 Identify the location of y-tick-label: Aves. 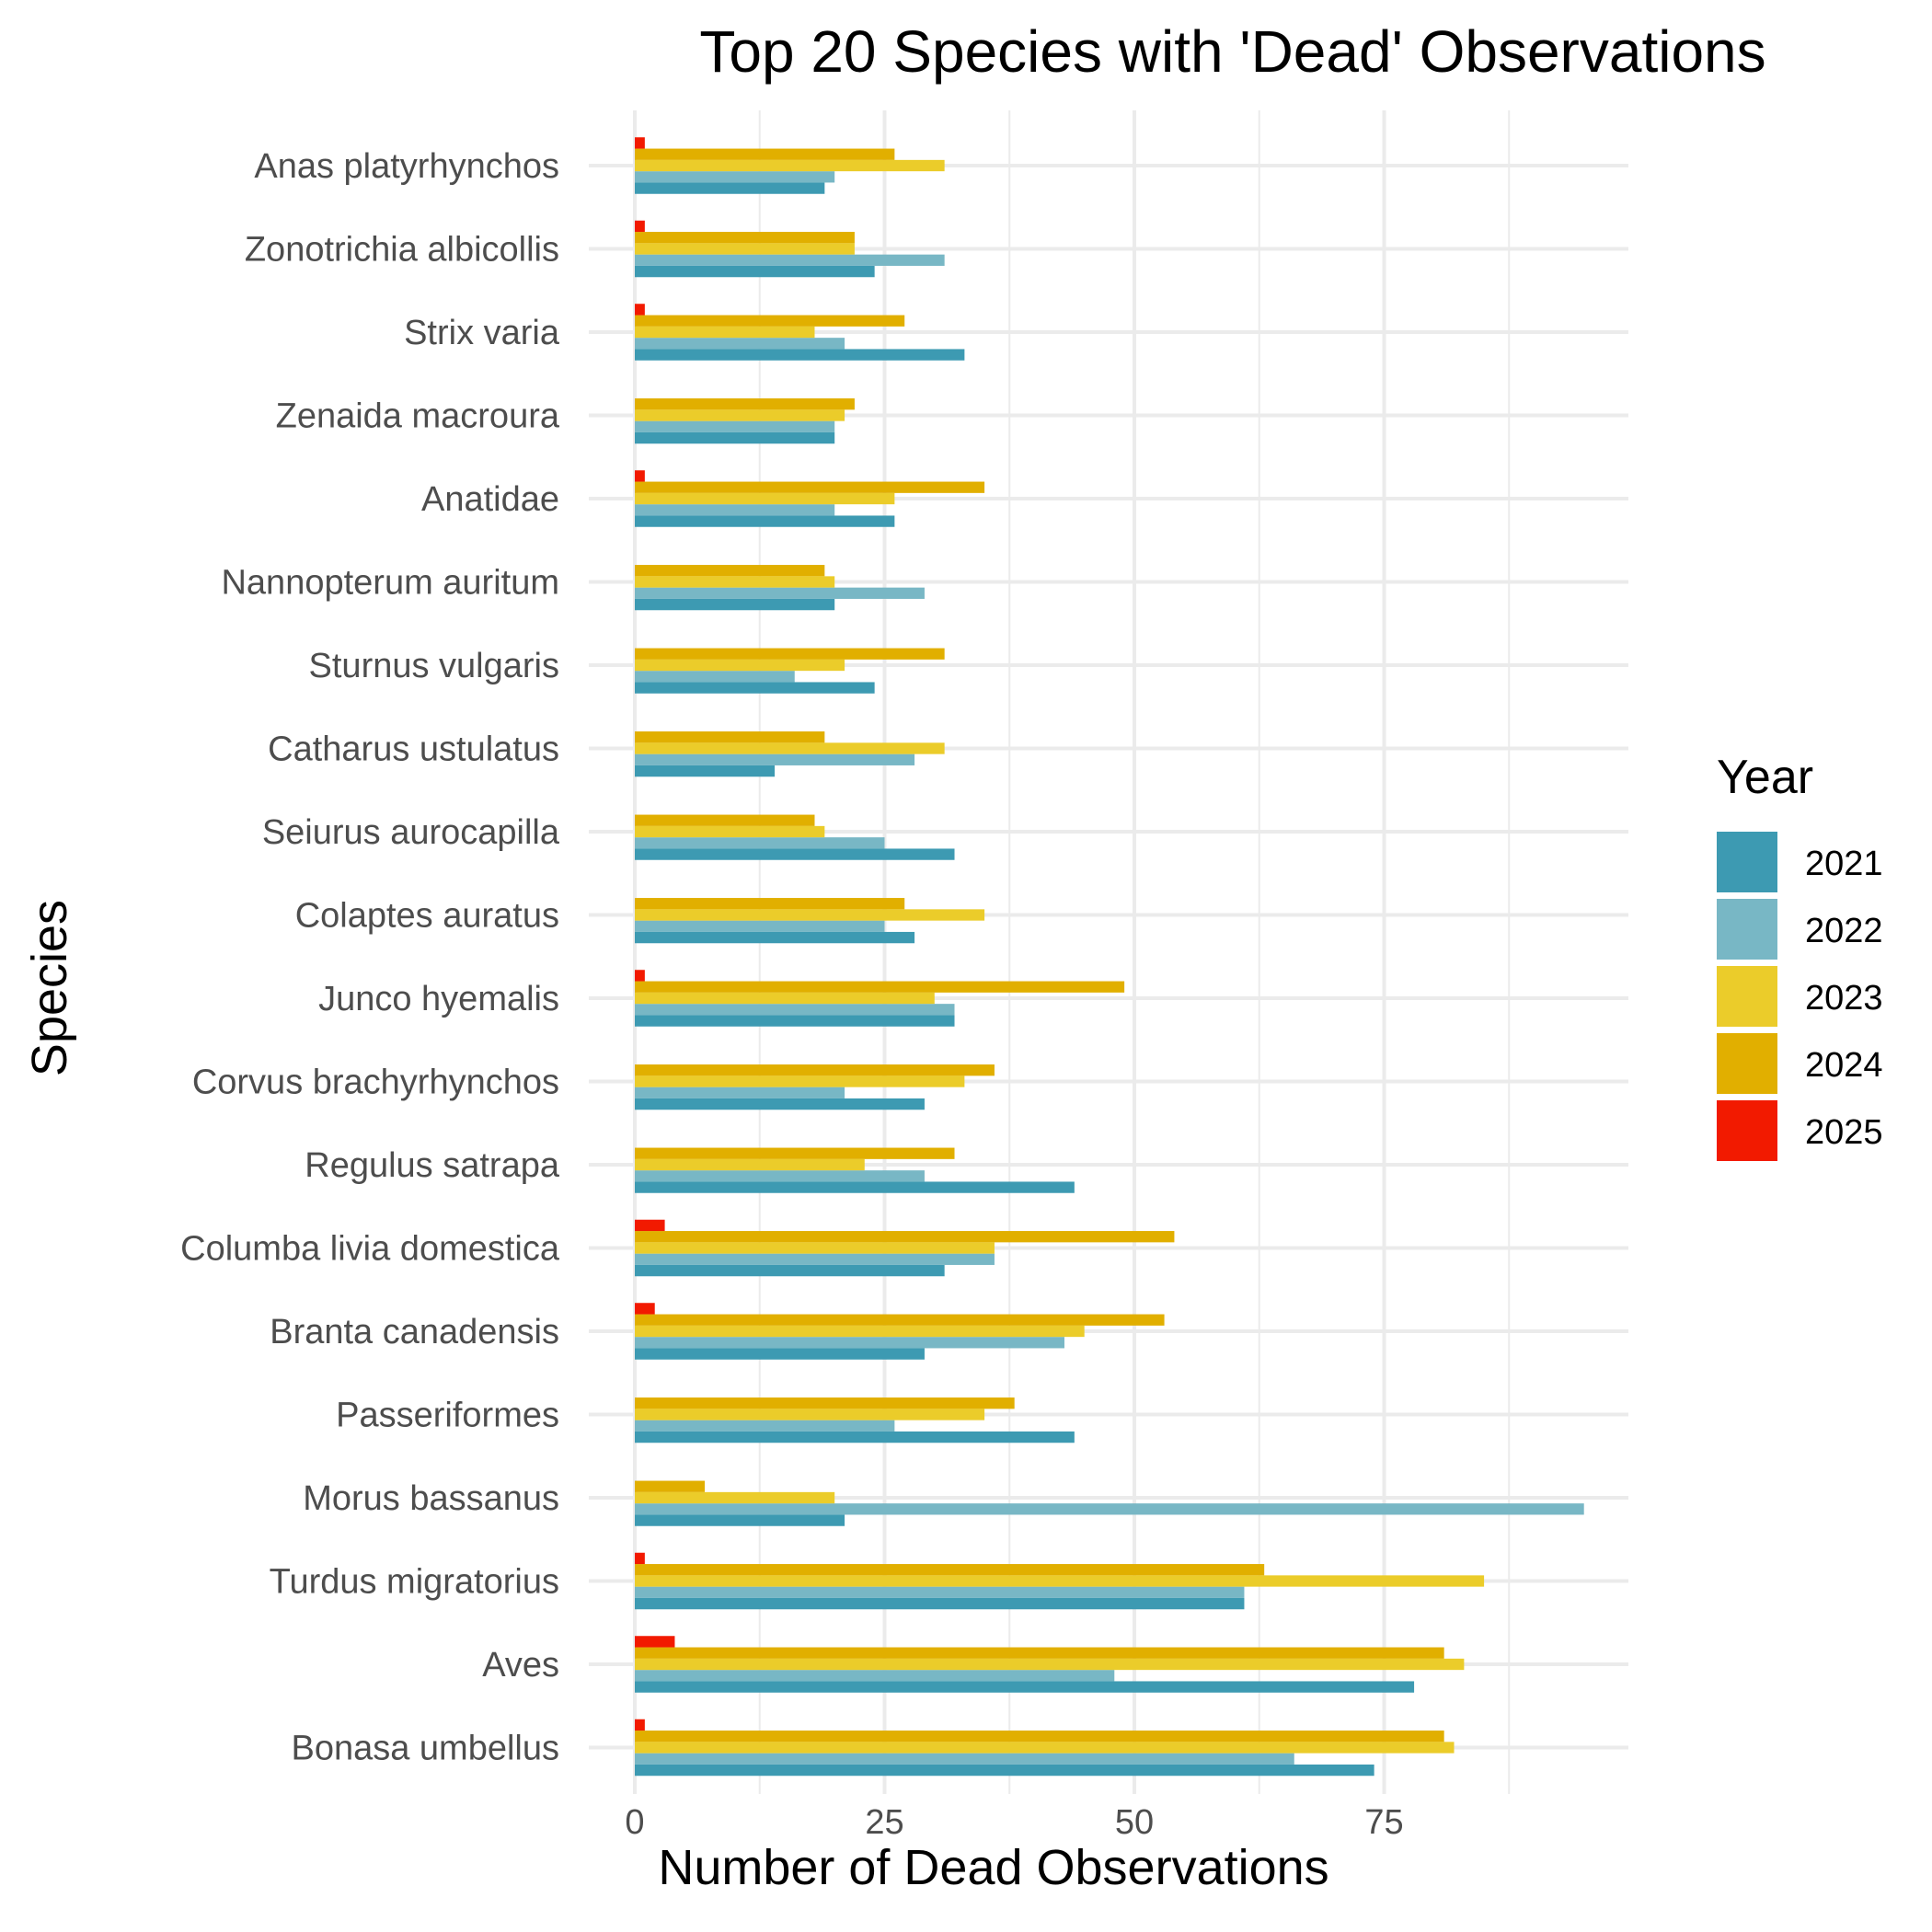
(520, 1665).